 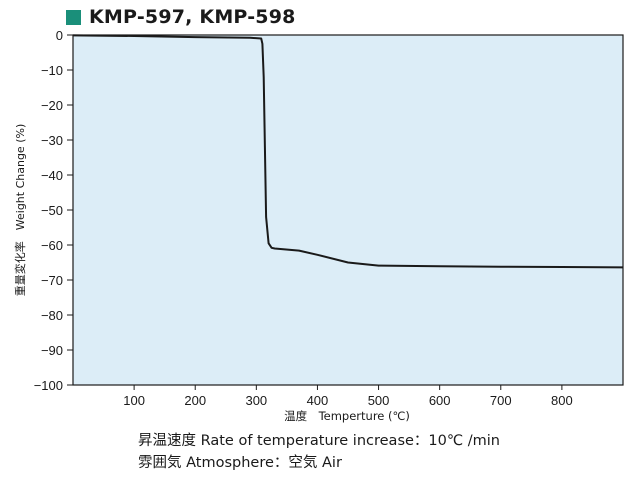 What do you see at coordinates (347, 416) in the screenshot?
I see `x-axis-label: 温度 Temperture (℃)` at bounding box center [347, 416].